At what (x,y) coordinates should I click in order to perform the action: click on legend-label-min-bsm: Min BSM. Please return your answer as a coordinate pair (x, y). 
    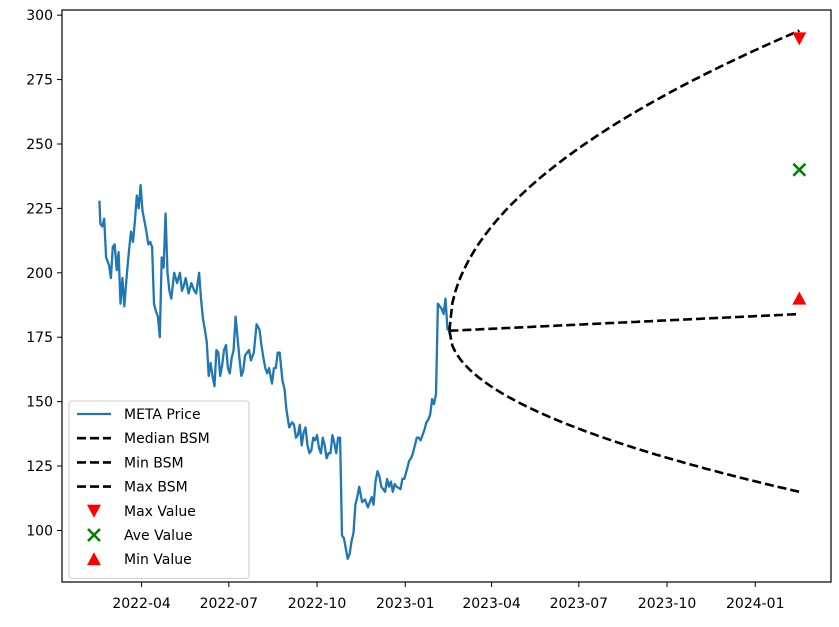
    Looking at the image, I should click on (154, 463).